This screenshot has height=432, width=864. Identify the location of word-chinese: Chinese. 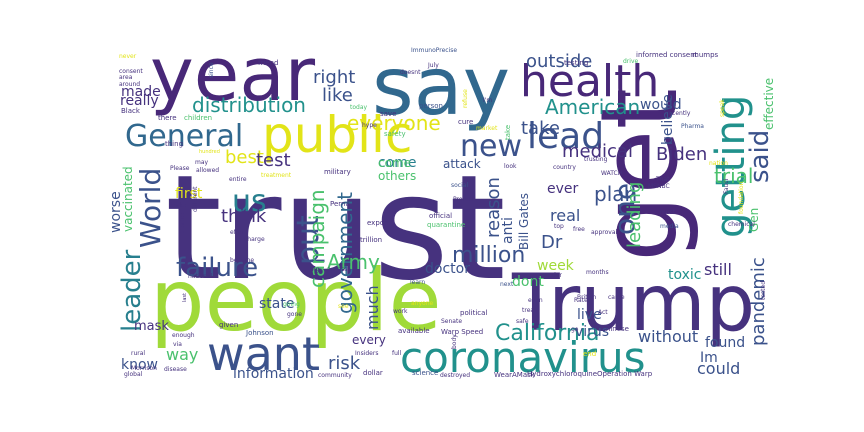
(615, 329).